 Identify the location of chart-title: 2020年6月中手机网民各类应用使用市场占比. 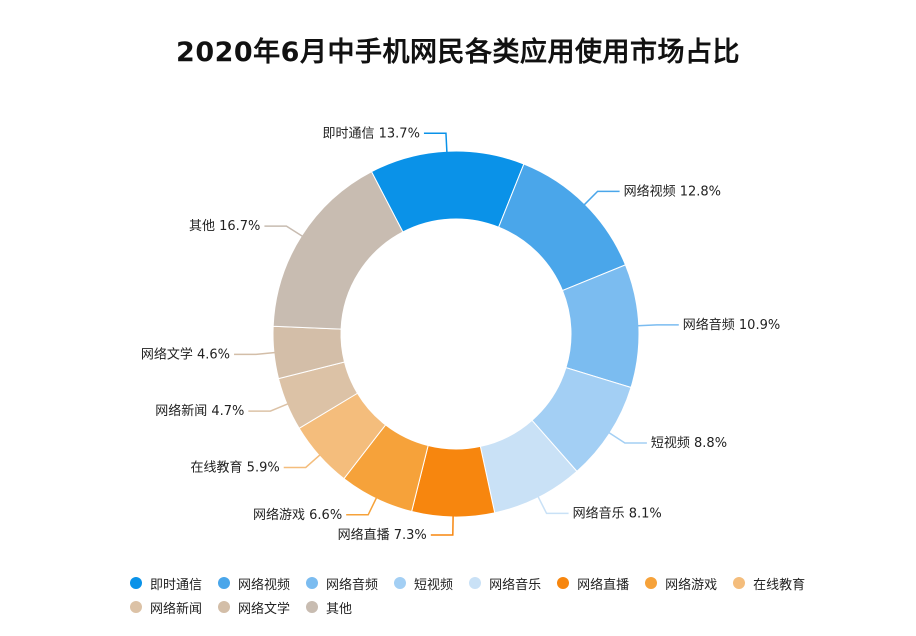
(458, 52).